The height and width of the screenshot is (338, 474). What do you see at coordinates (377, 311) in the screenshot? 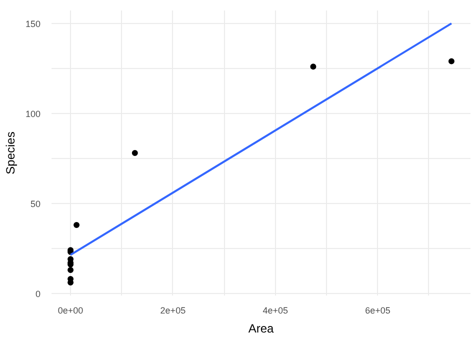
I see `x-tick-label: 6e+05` at bounding box center [377, 311].